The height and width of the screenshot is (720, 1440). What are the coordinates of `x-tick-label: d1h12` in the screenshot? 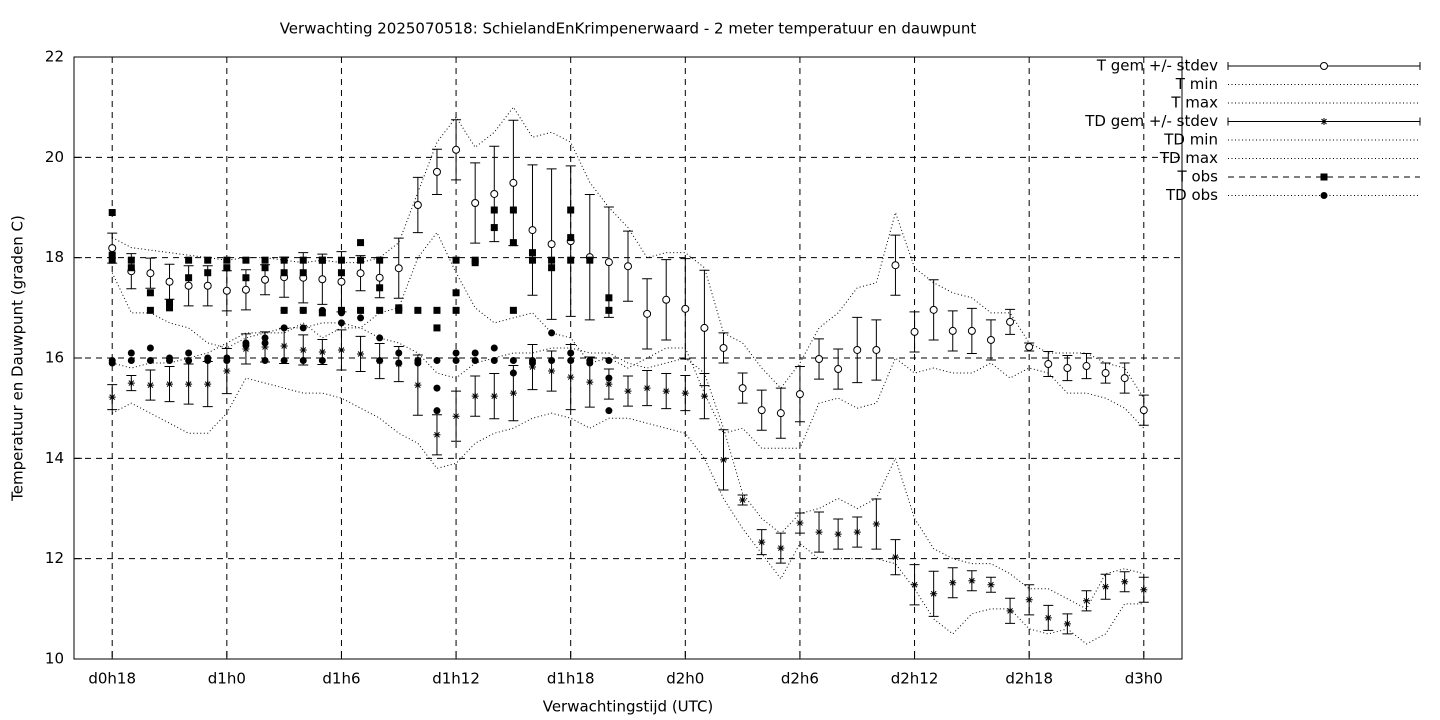 It's located at (456, 679).